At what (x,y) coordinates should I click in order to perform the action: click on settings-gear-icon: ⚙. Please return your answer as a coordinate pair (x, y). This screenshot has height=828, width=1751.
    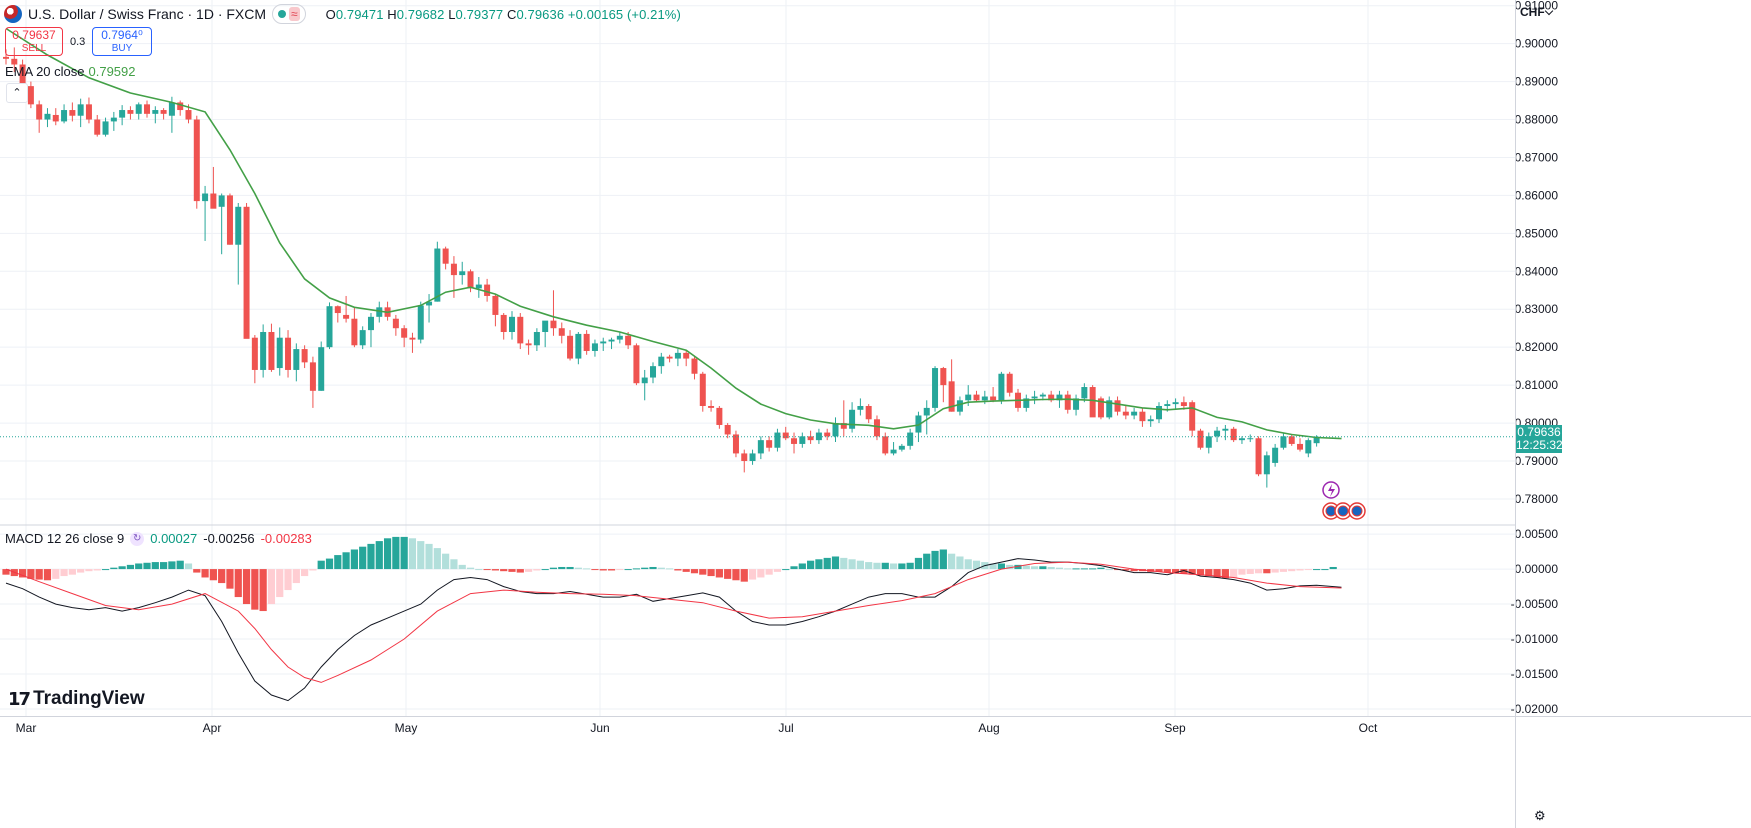
    Looking at the image, I should click on (1540, 815).